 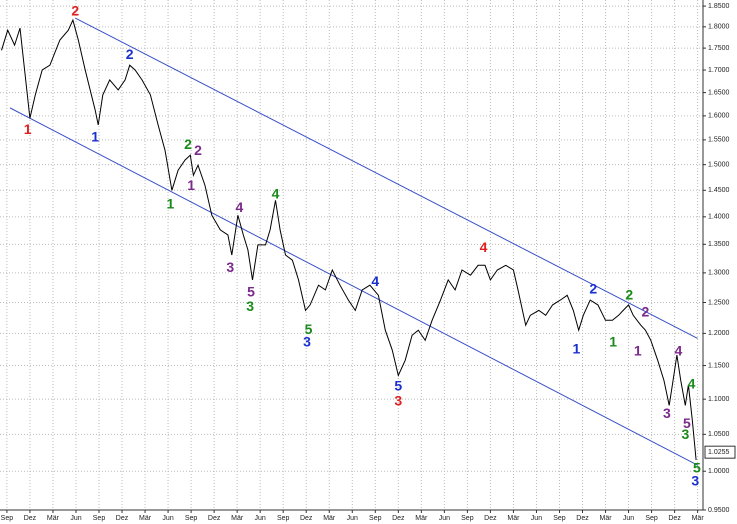 What do you see at coordinates (719, 333) in the screenshot?
I see `y-tick-label: 1.2000` at bounding box center [719, 333].